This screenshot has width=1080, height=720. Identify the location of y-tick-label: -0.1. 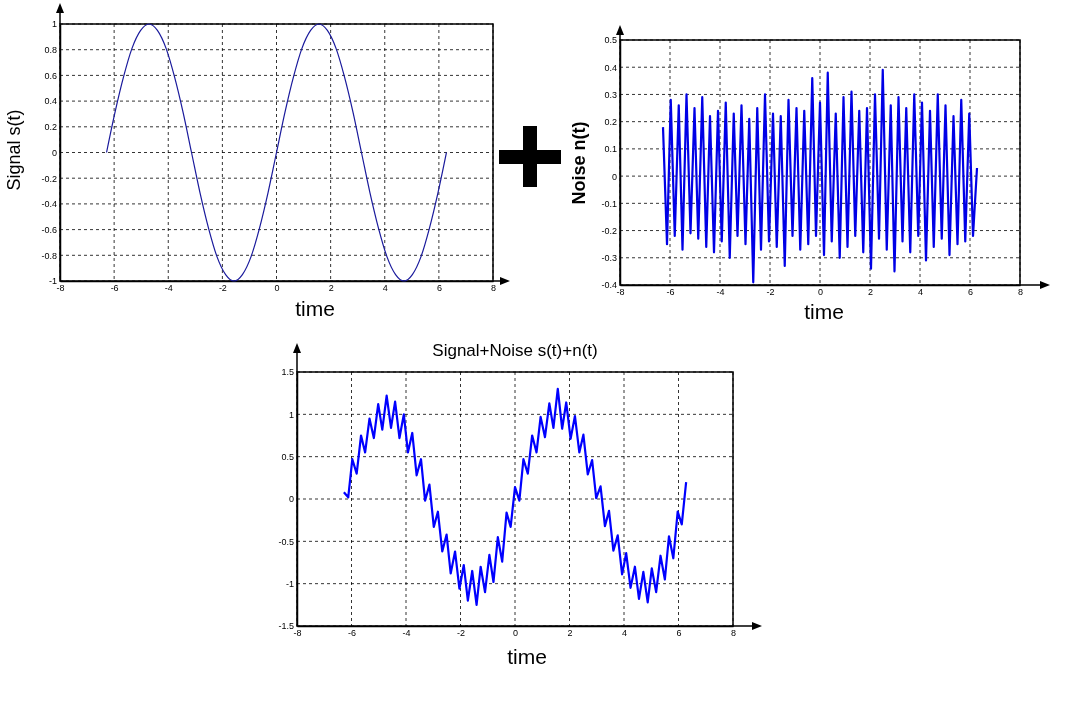
(609, 203).